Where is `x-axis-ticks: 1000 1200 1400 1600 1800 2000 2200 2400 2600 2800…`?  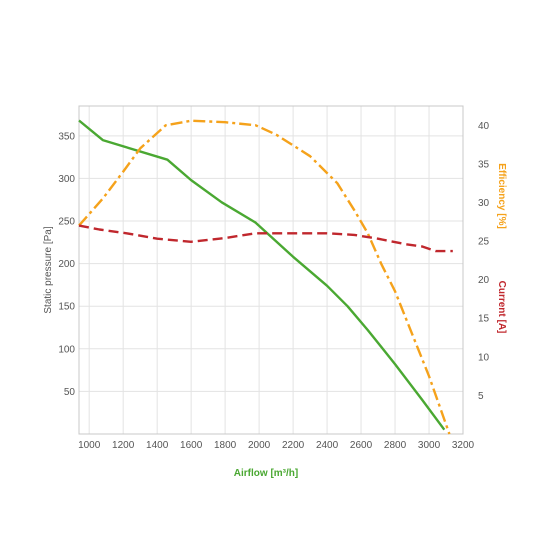
x-axis-ticks: 1000 1200 1400 1600 1800 2000 2200 2400 2600 2800… is located at coordinates (276, 445).